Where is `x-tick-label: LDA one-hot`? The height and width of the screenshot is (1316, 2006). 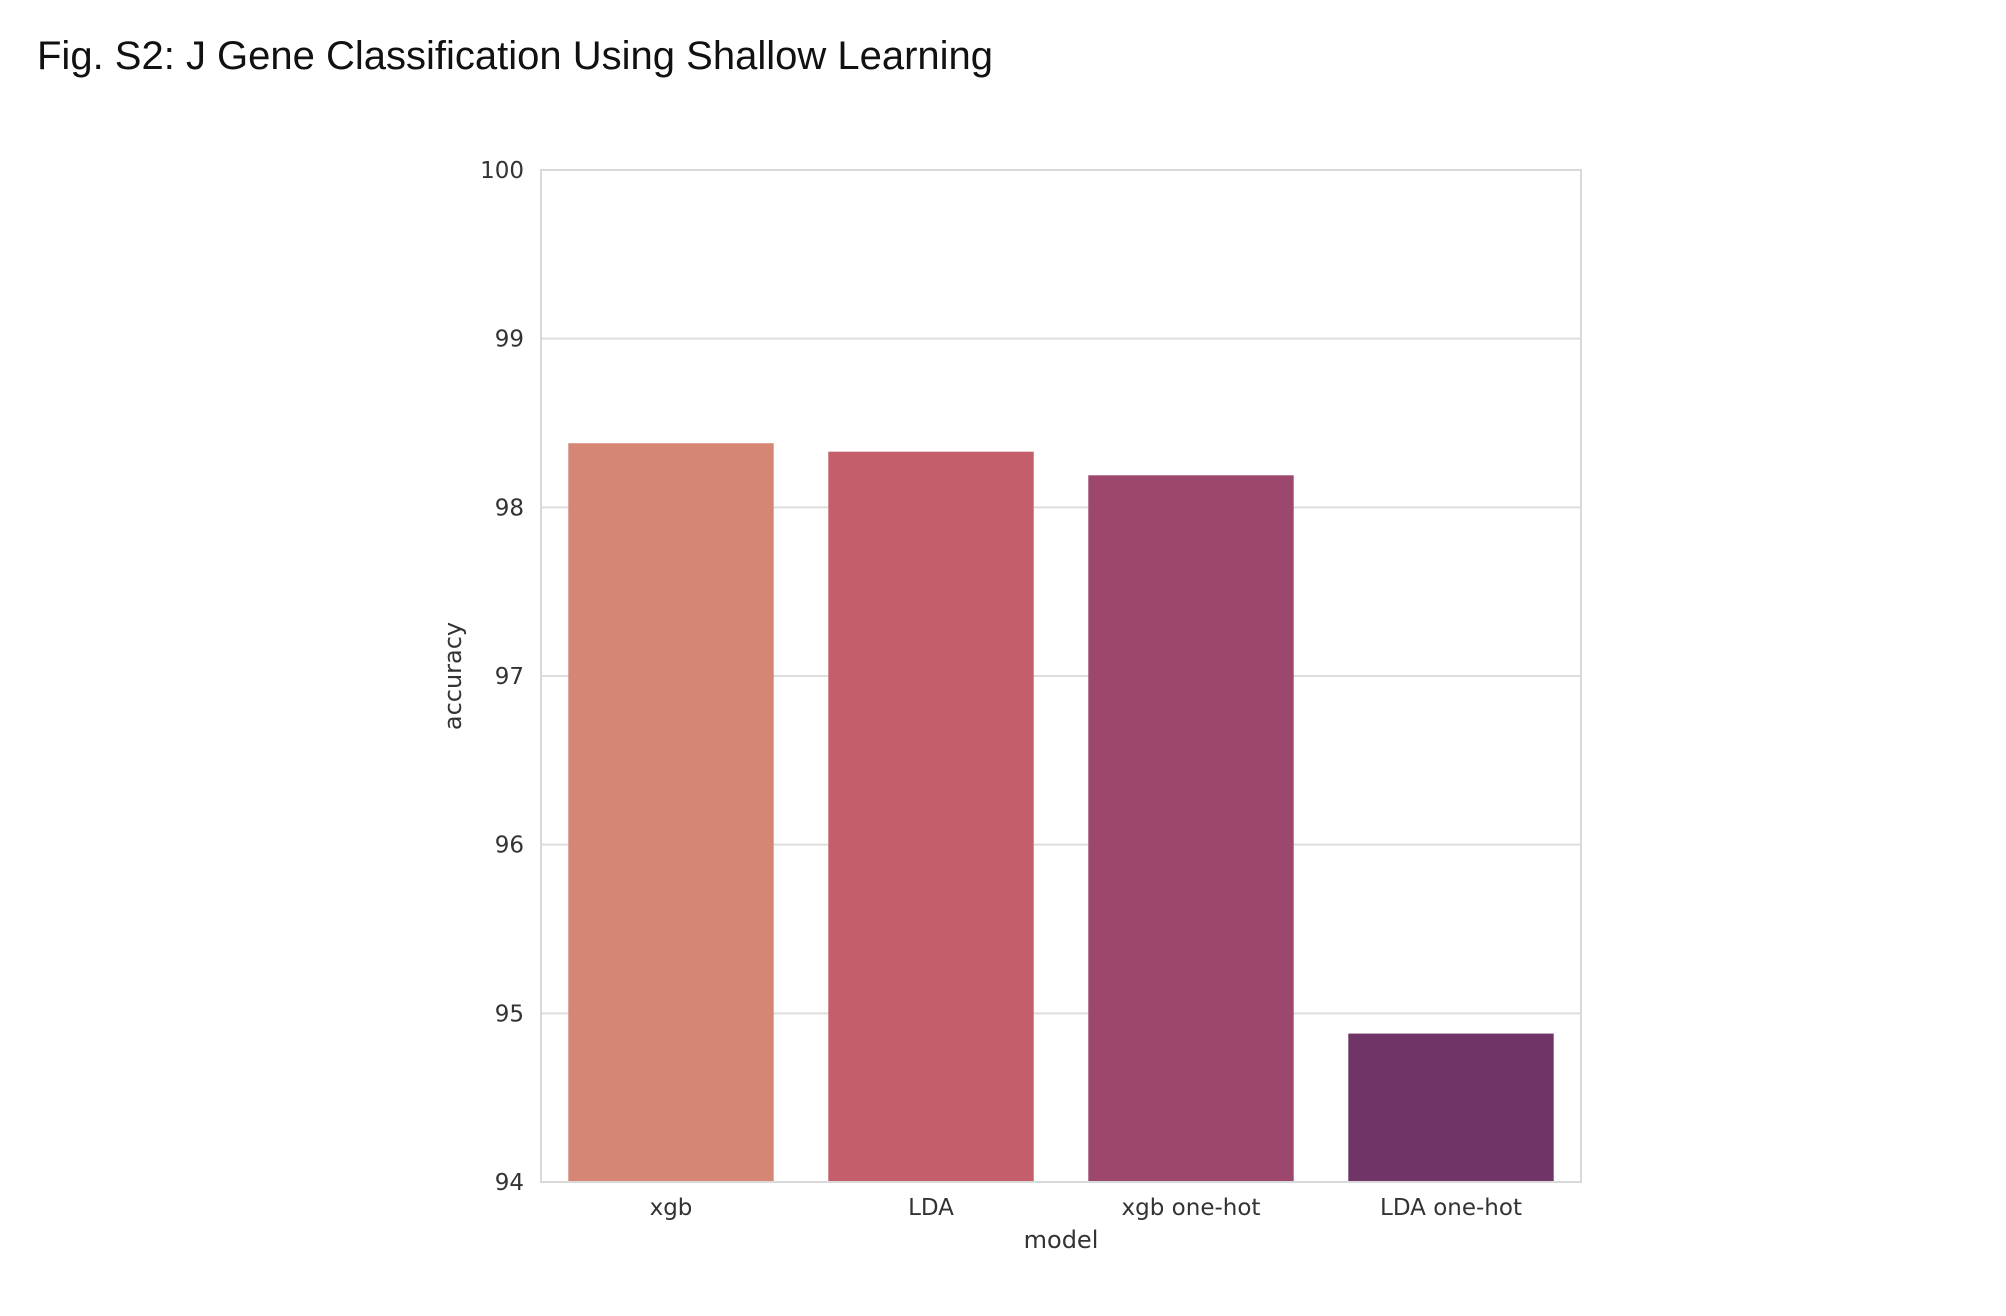 x-tick-label: LDA one-hot is located at coordinates (1451, 1208).